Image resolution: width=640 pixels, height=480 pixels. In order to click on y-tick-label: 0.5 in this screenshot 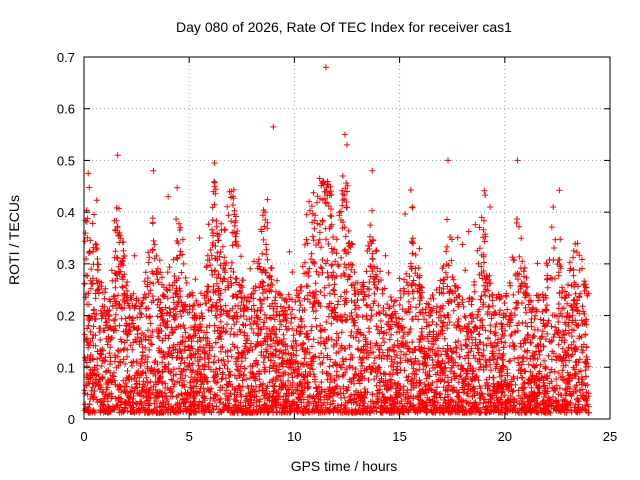, I will do `click(66, 160)`.